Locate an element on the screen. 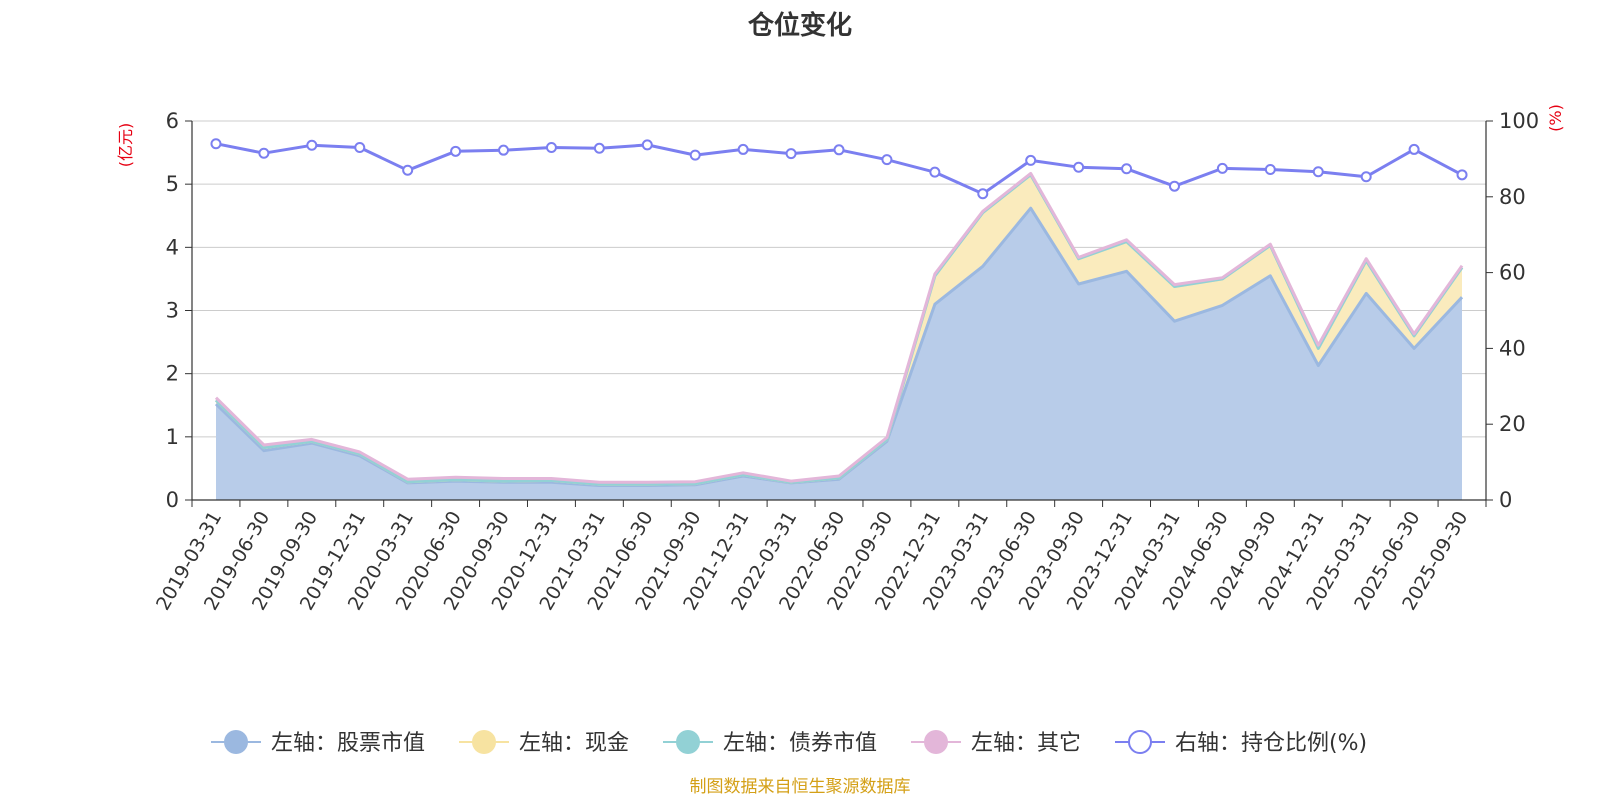 The height and width of the screenshot is (804, 1600). legend: 左轴：股票市值 左轴：现金 左轴：债券市值 左轴：其它 右轴：持仓比例(%) is located at coordinates (789, 743).